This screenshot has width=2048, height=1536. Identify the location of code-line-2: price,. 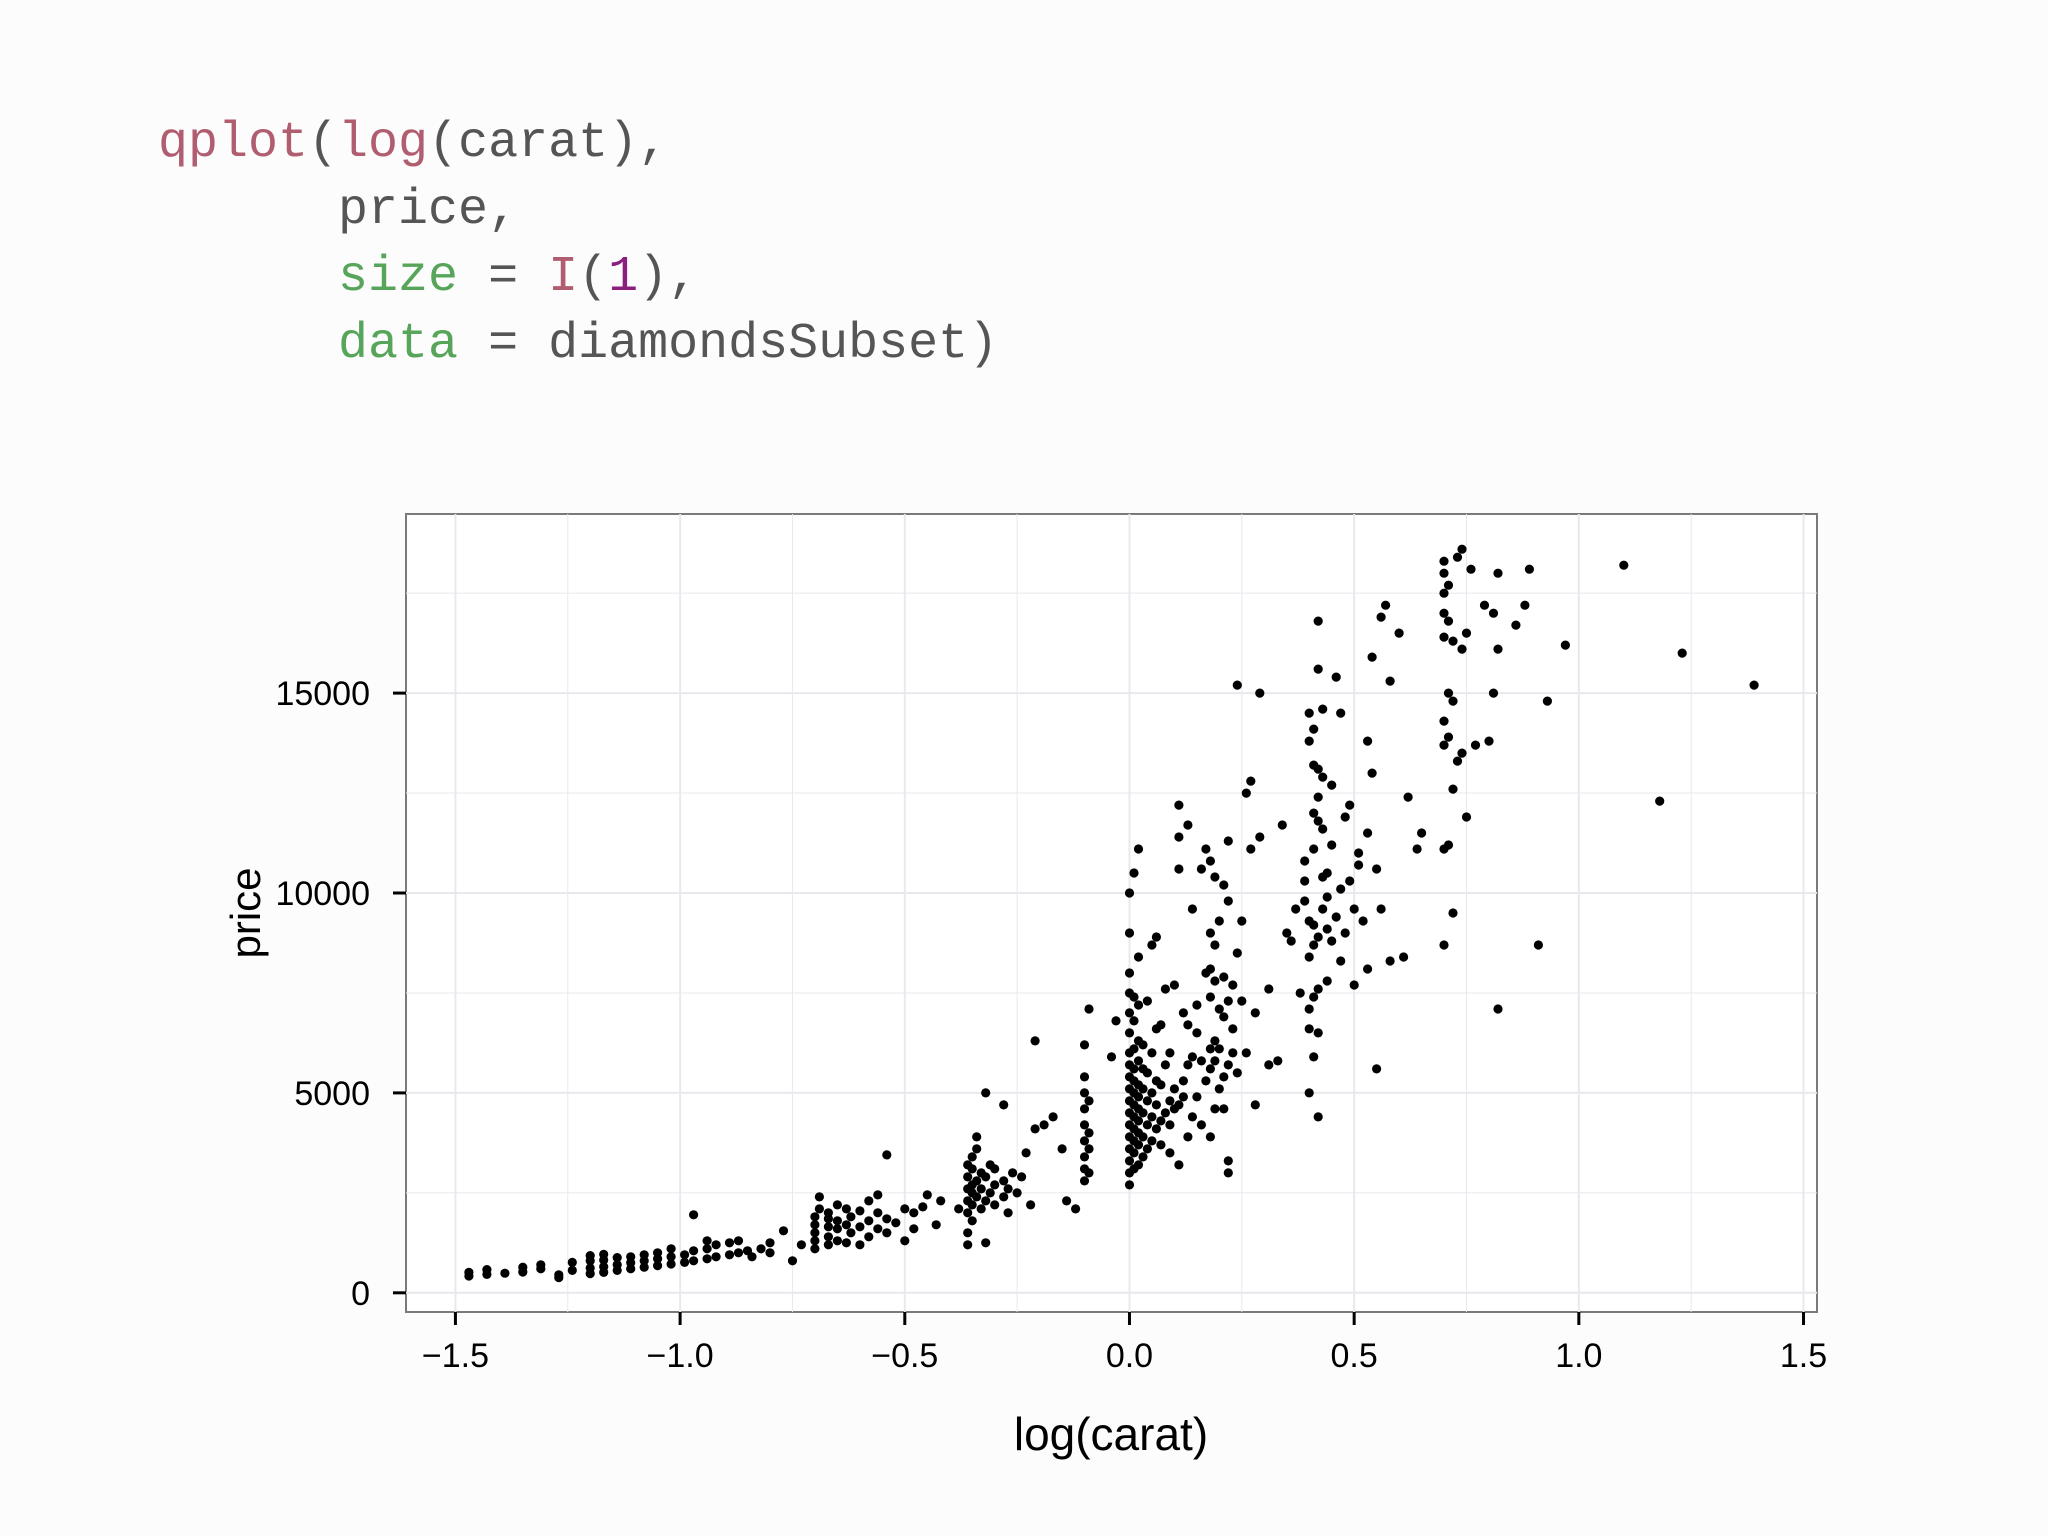
(338, 210).